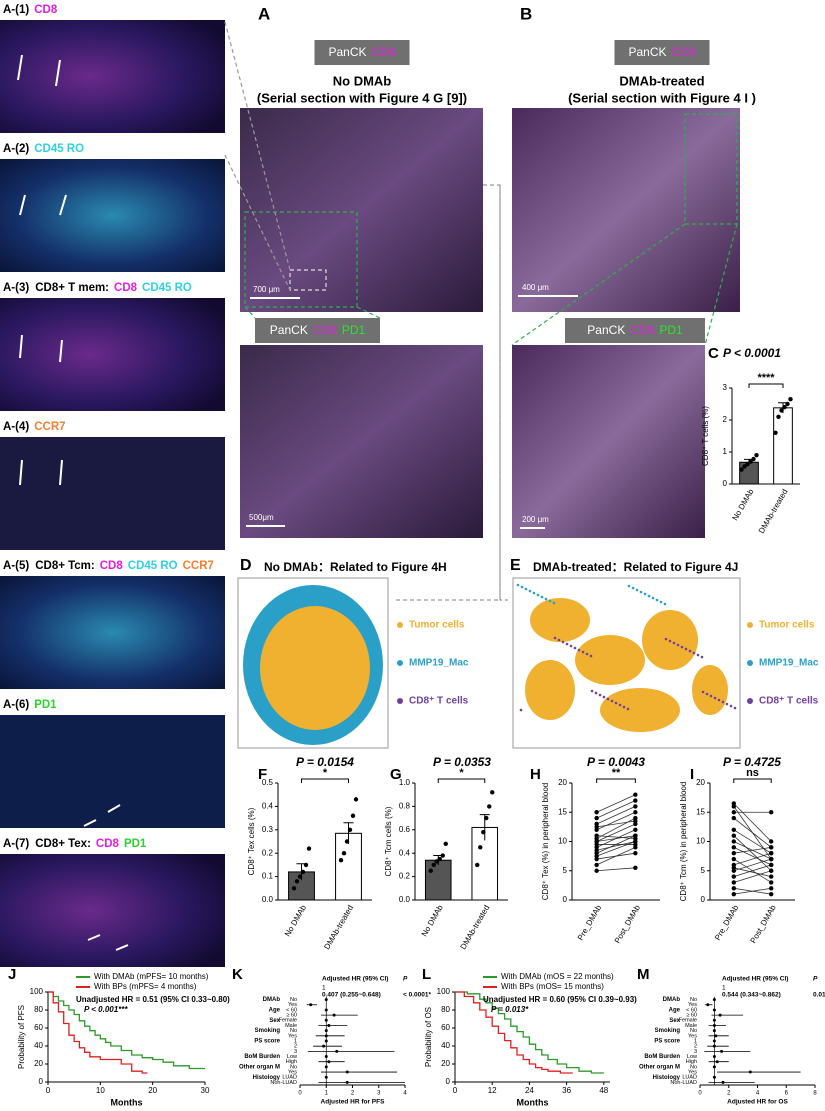  Describe the element at coordinates (400, 625) in the screenshot. I see `legend-swatch` at that location.